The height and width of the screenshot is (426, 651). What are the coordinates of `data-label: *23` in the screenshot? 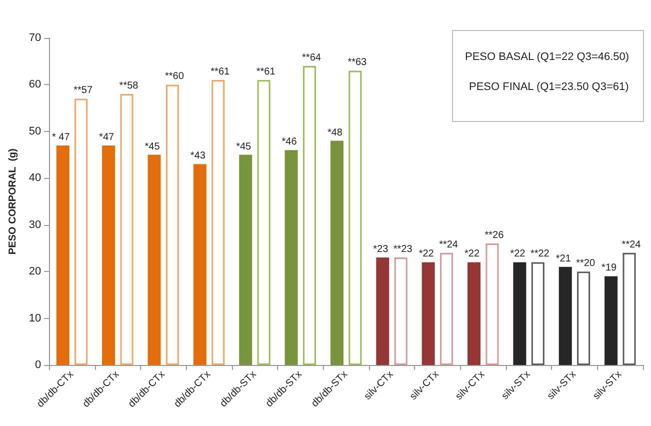 It's located at (381, 250).